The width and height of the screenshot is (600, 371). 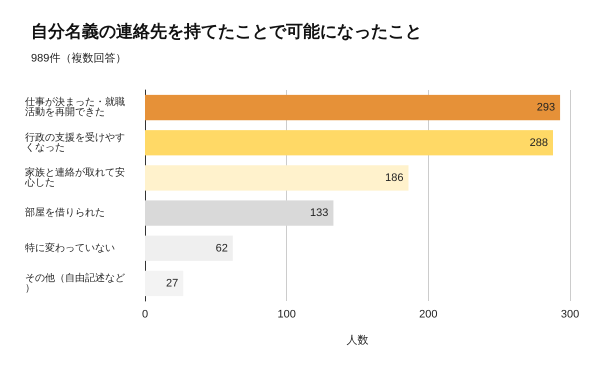 I want to click on y-tick-label: 特に変わっていない, so click(x=70, y=248).